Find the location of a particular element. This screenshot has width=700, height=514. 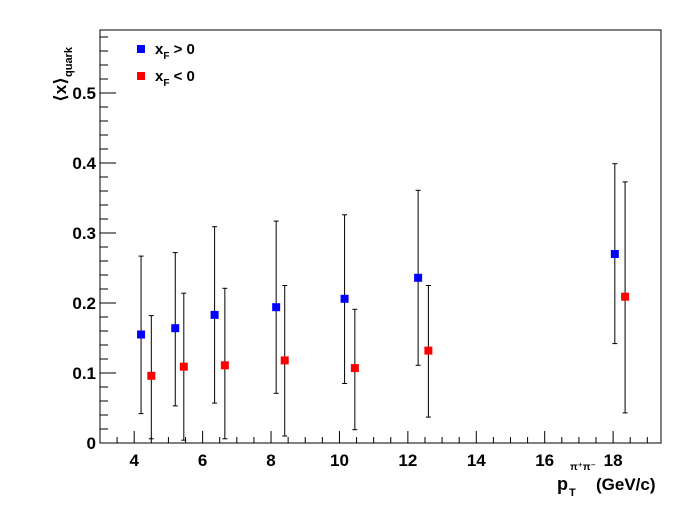

legend-label: xF < 0 is located at coordinates (175, 78).